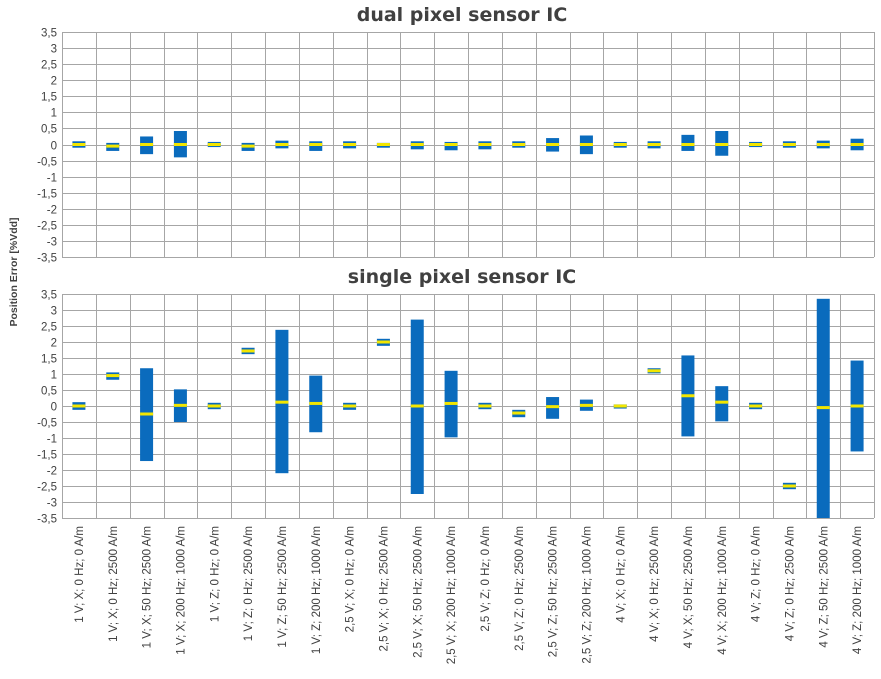  Describe the element at coordinates (824, 587) in the screenshot. I see `x-tick-label: 4 V; Z; 50 Hz; 2500 A/m` at that location.